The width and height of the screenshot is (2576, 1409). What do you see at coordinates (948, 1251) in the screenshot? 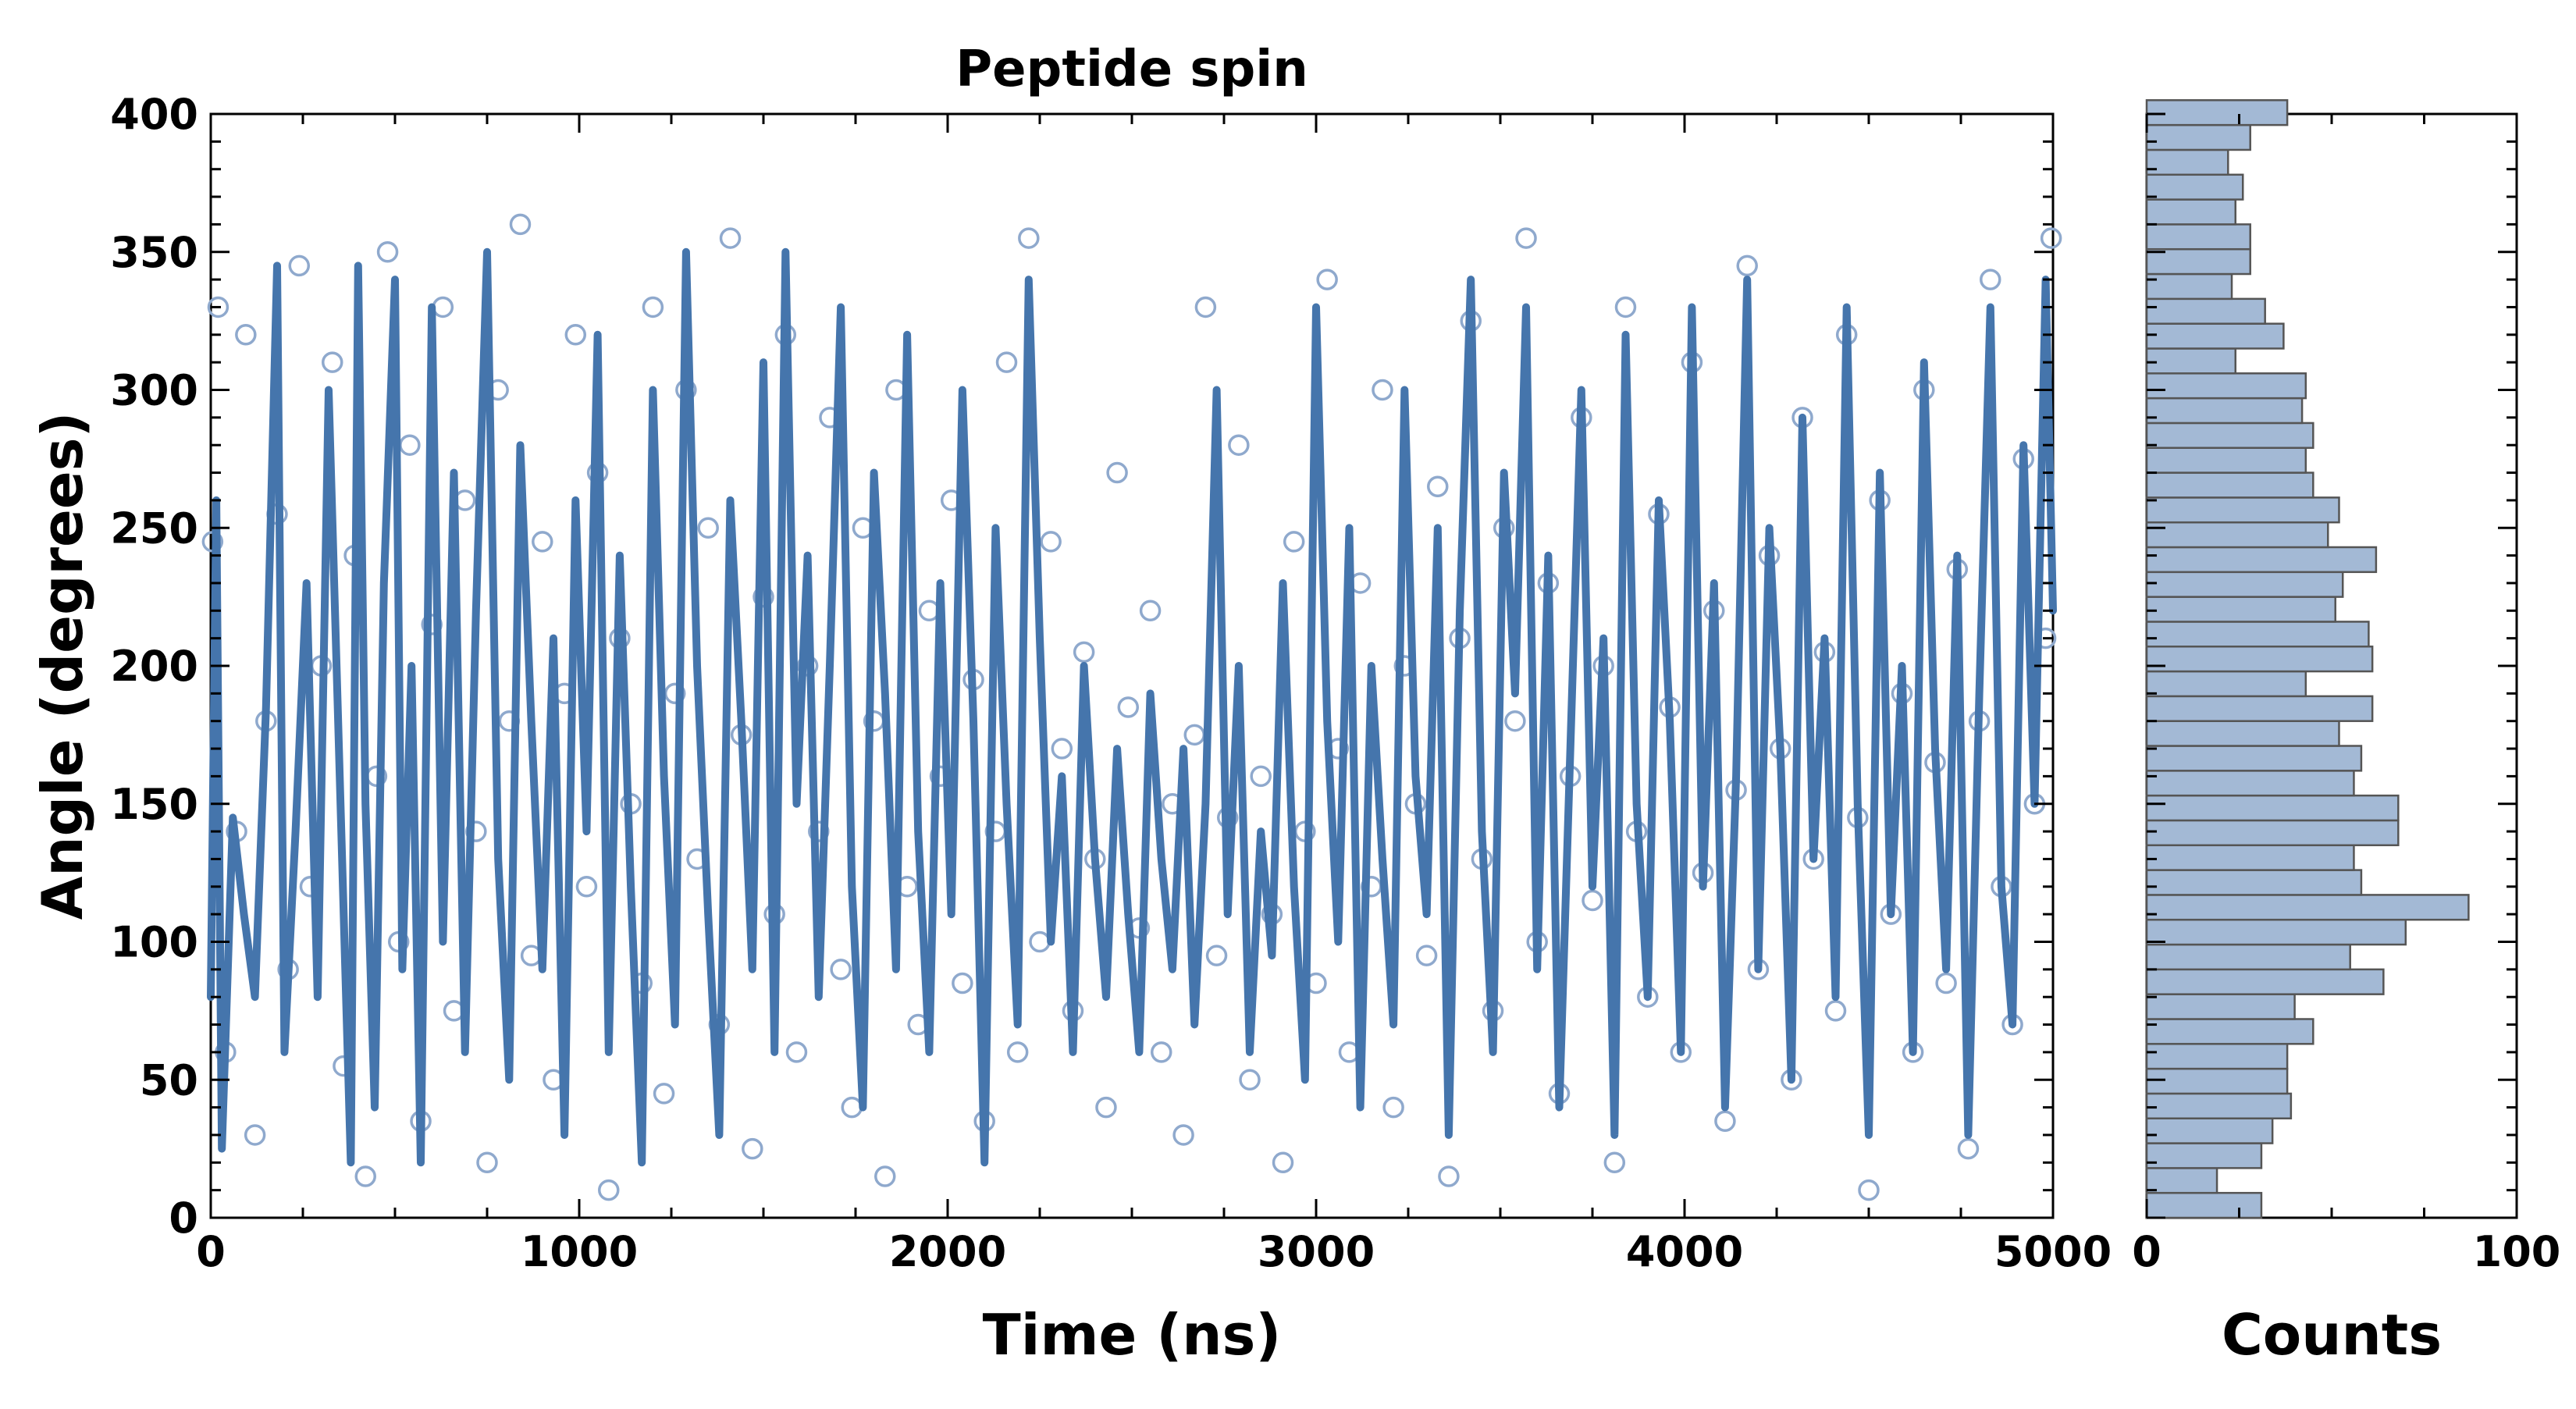
I see `main-x-tick-label: 2000` at bounding box center [948, 1251].